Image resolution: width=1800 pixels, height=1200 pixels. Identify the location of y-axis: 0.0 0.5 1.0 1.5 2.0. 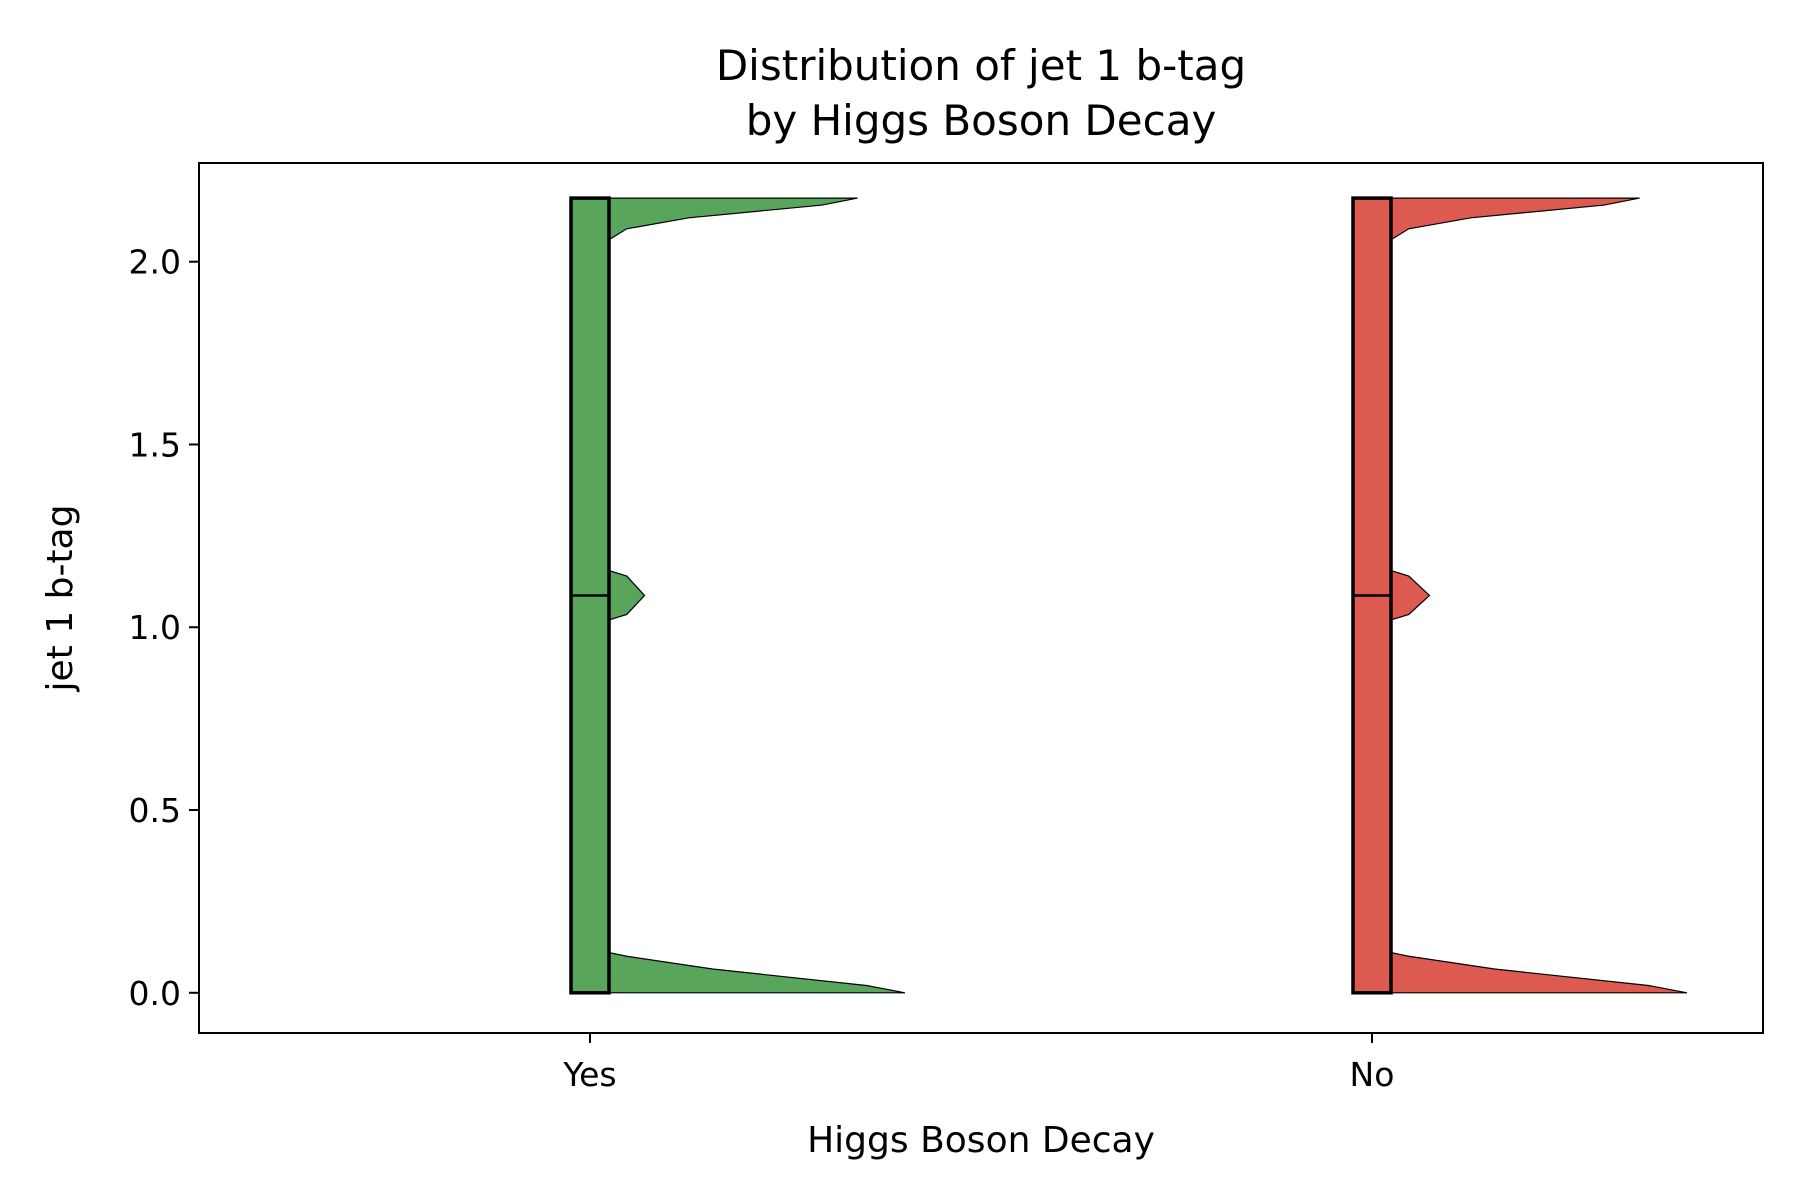
(164, 628).